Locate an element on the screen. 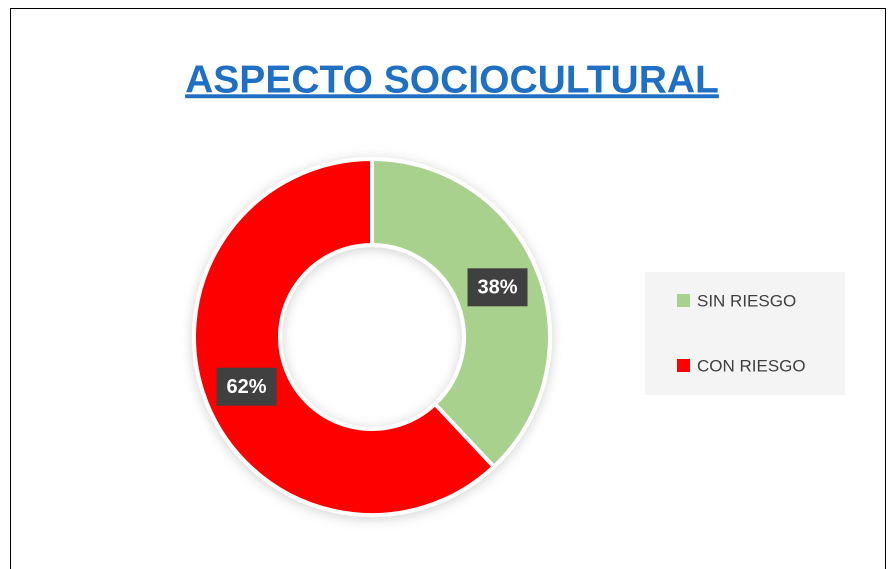 This screenshot has height=569, width=896. data-label: 38% is located at coordinates (498, 288).